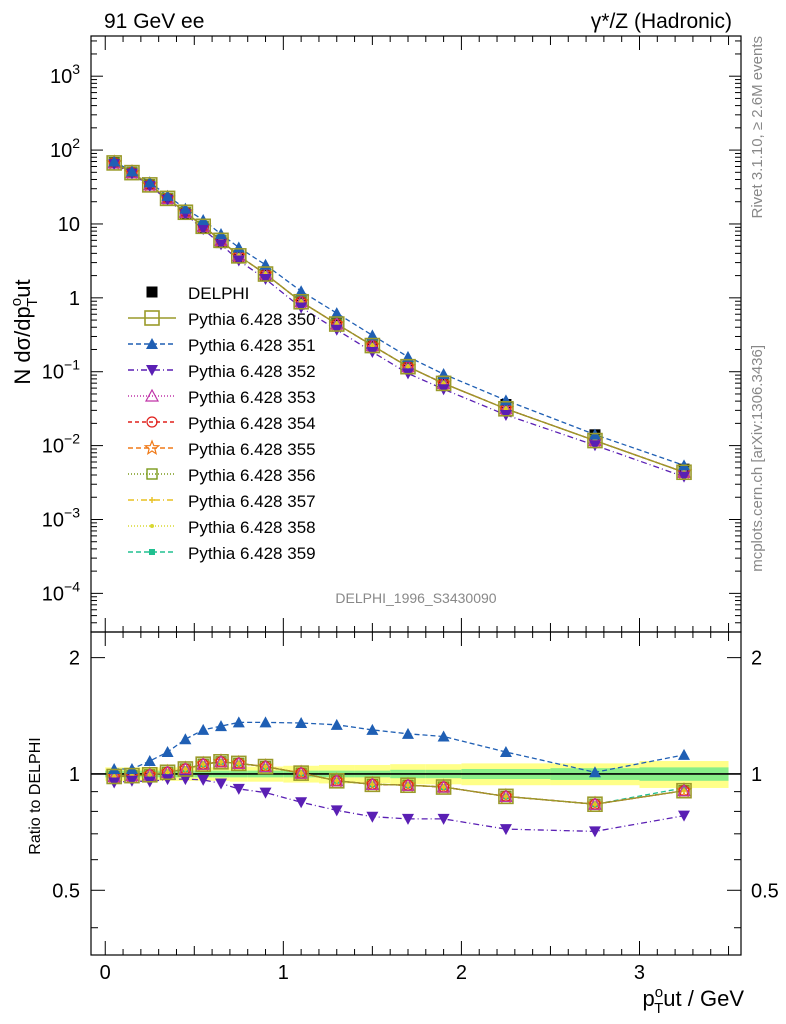  Describe the element at coordinates (61, 370) in the screenshot. I see `y-tick-label: 10⁻¹` at that location.